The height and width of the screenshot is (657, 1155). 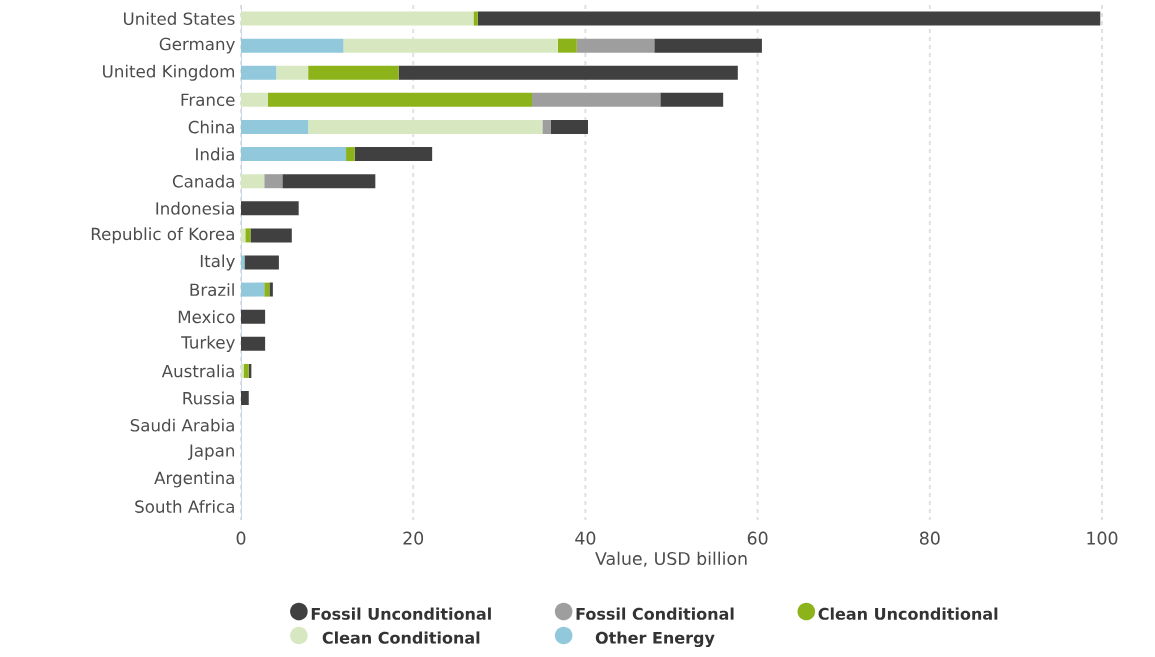 What do you see at coordinates (401, 637) in the screenshot?
I see `legend-label: Clean Conditional` at bounding box center [401, 637].